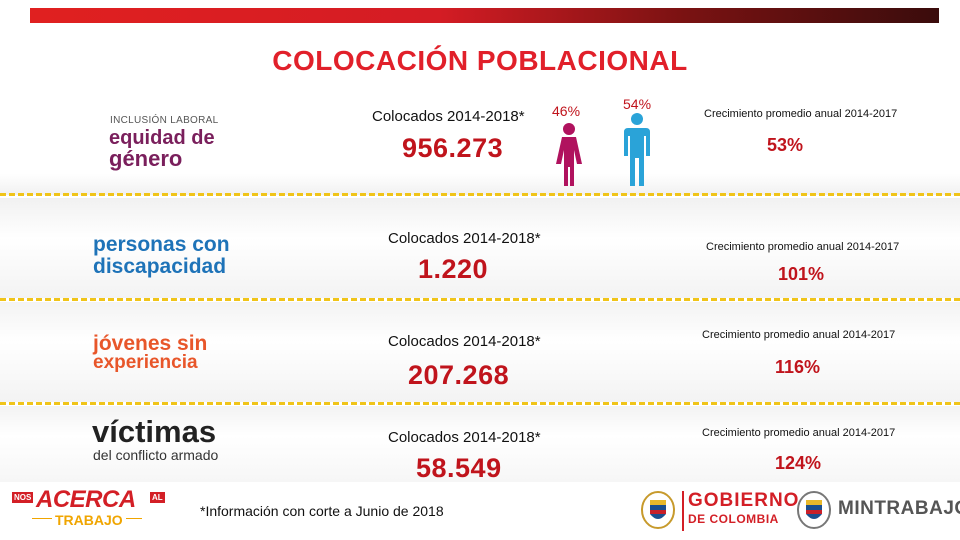 This screenshot has width=960, height=540. What do you see at coordinates (156, 455) in the screenshot?
I see `victimas-logo-line2: del conflicto armado` at bounding box center [156, 455].